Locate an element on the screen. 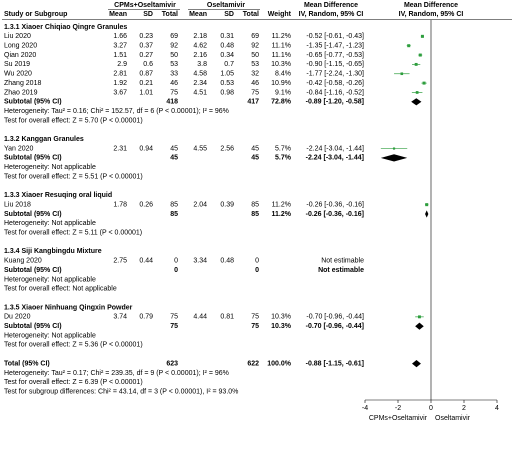 This screenshot has width=514, height=451. study-ctl-mean: 2.34 is located at coordinates (200, 83).